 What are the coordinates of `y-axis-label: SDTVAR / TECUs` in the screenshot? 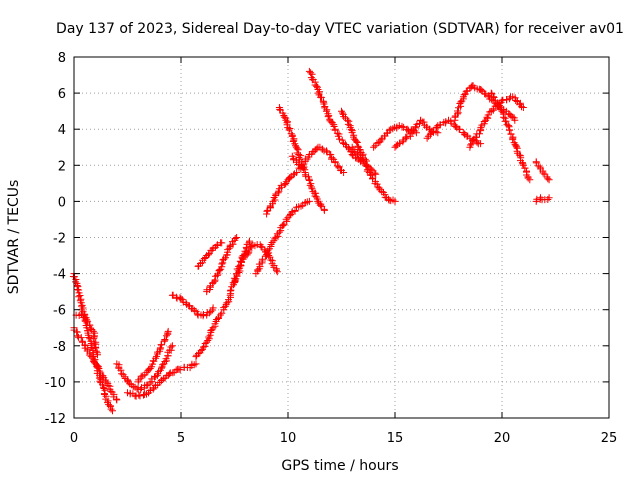 It's located at (14, 237).